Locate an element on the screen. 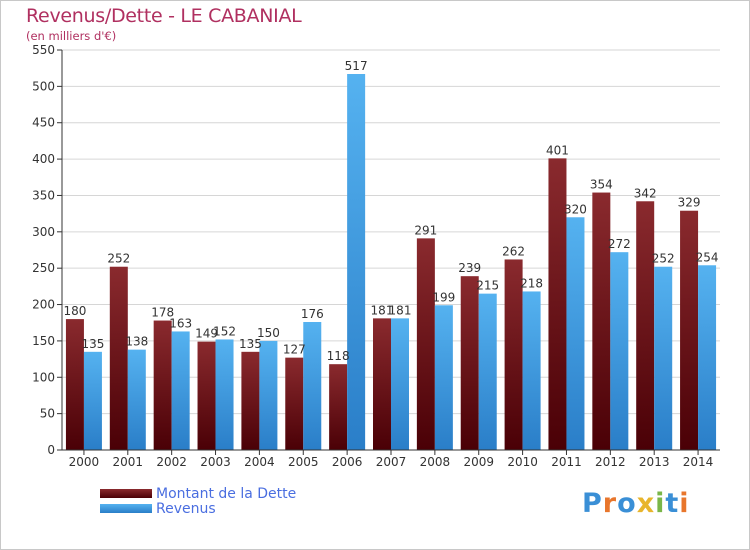 This screenshot has height=550, width=750. data-label-revenue: 181 is located at coordinates (400, 310).